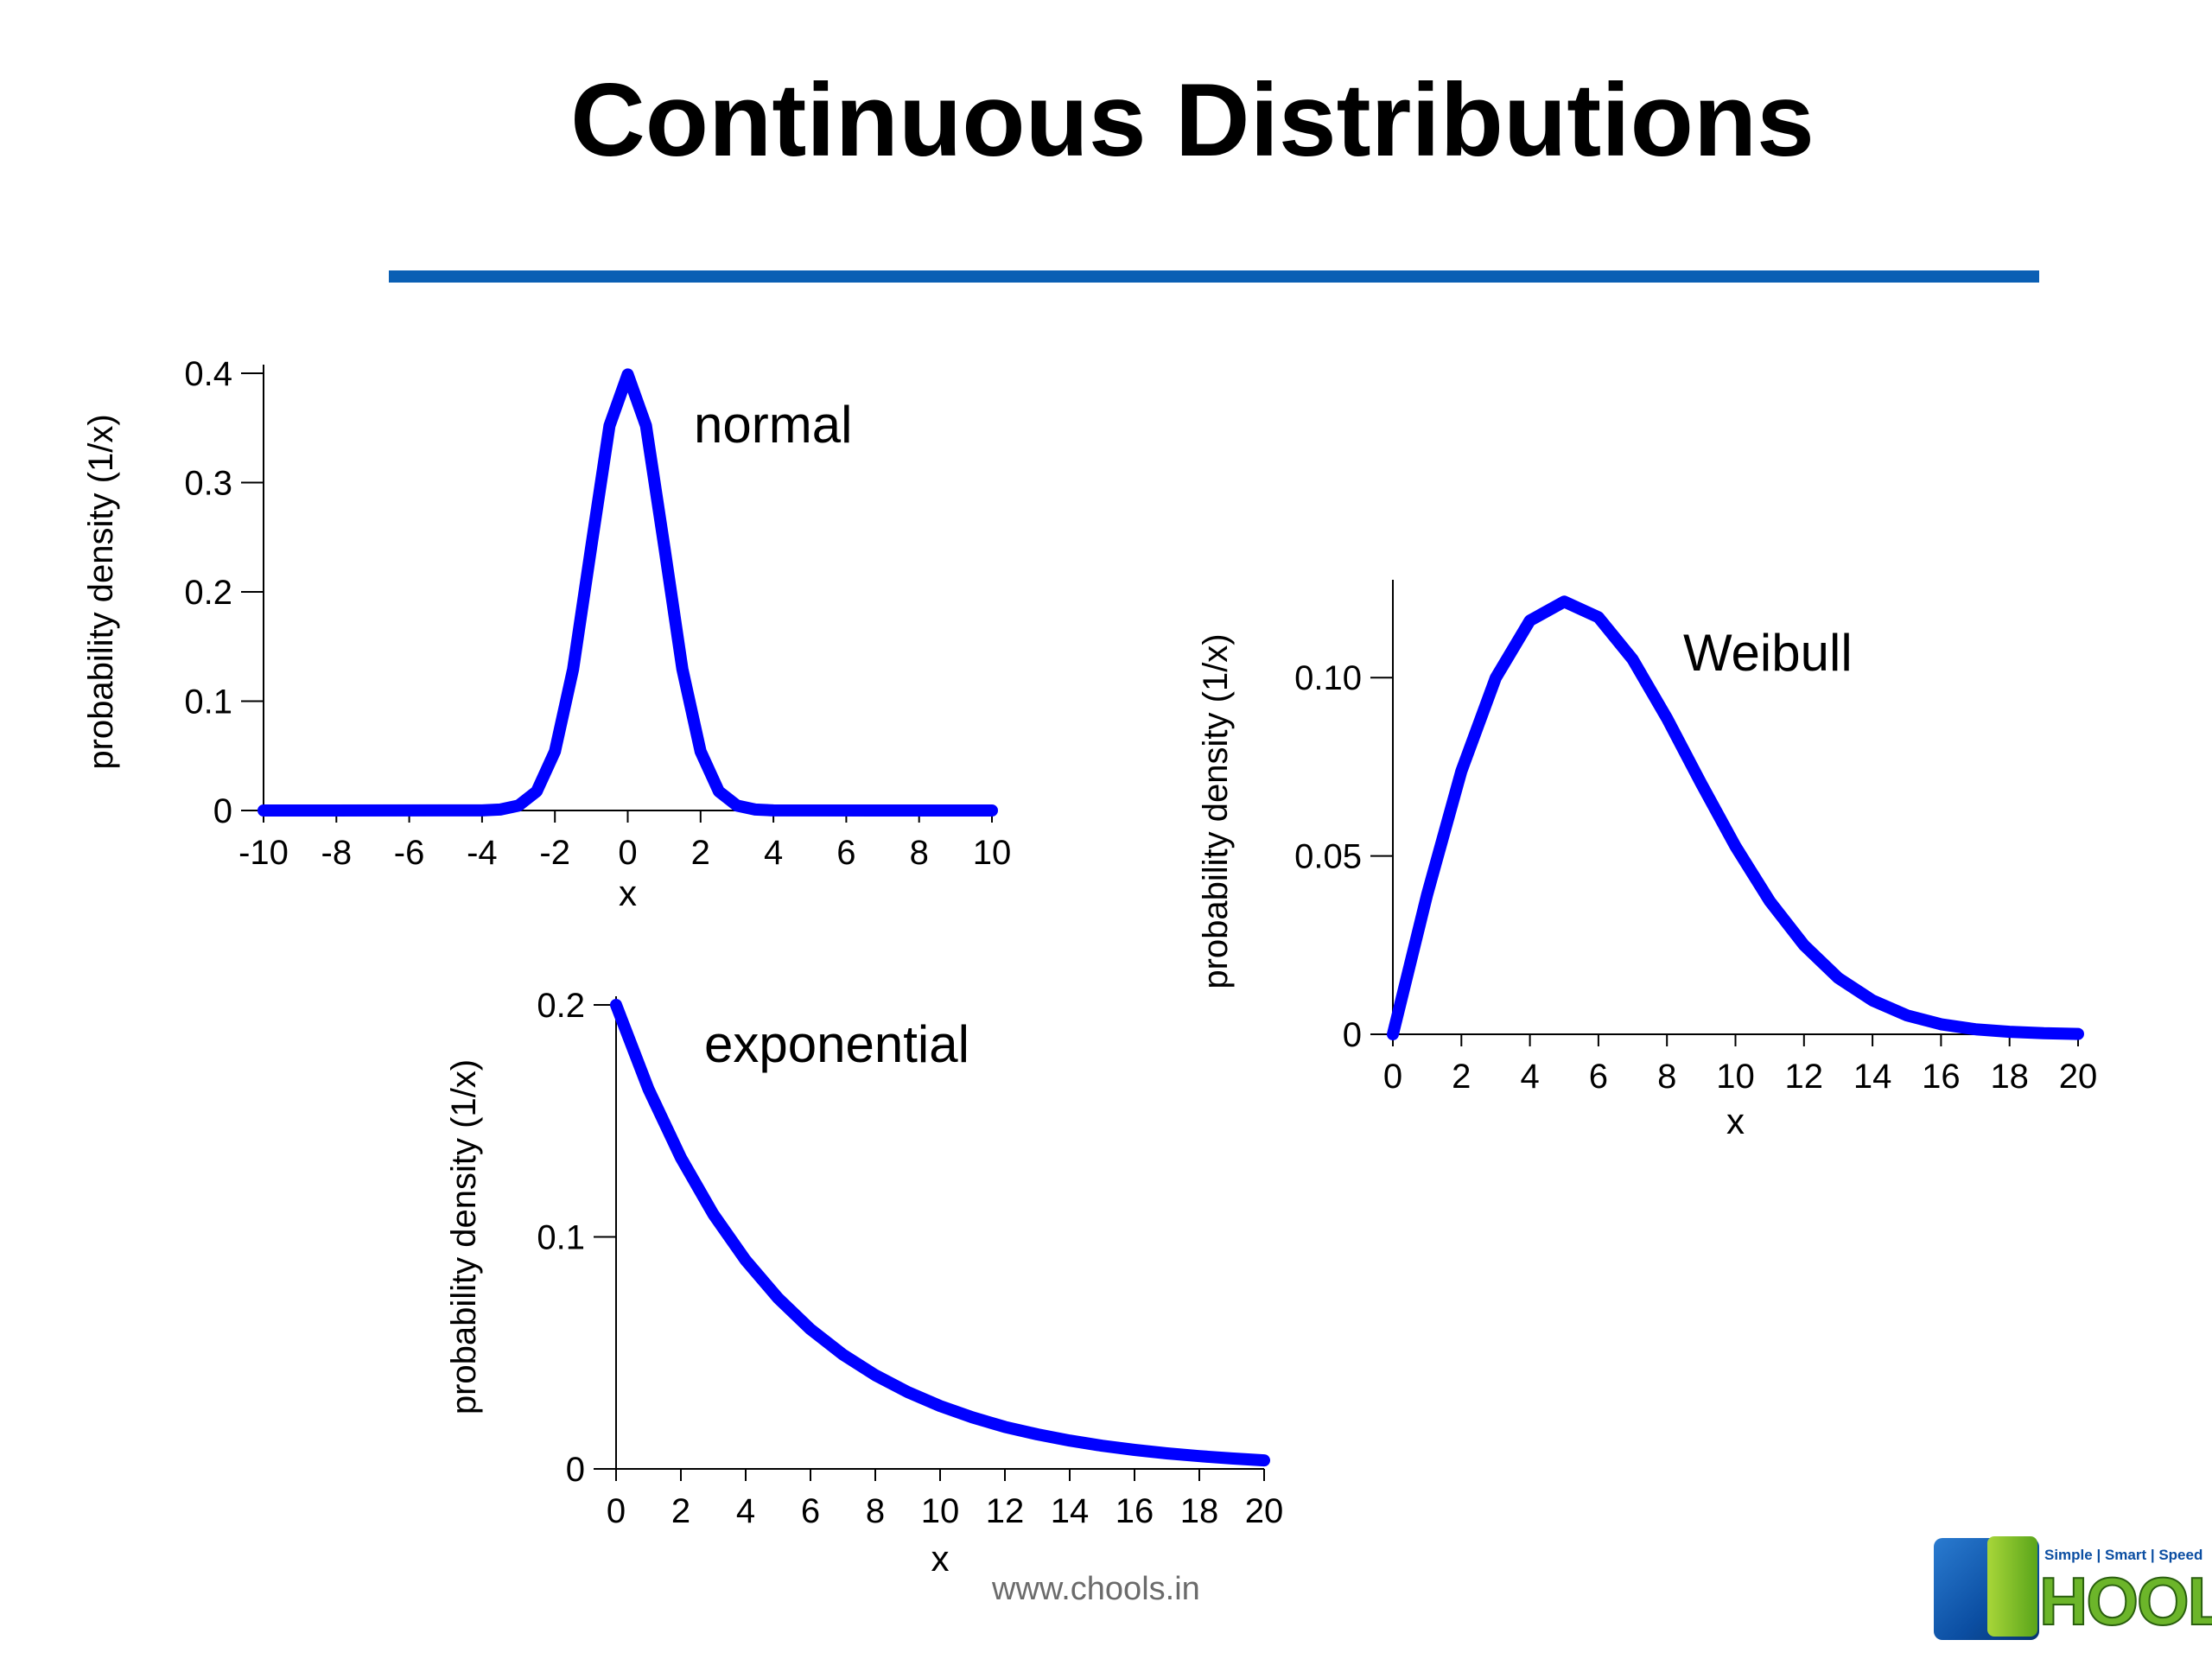 Image resolution: width=2212 pixels, height=1659 pixels. I want to click on logo-c-letter, so click(2012, 1586).